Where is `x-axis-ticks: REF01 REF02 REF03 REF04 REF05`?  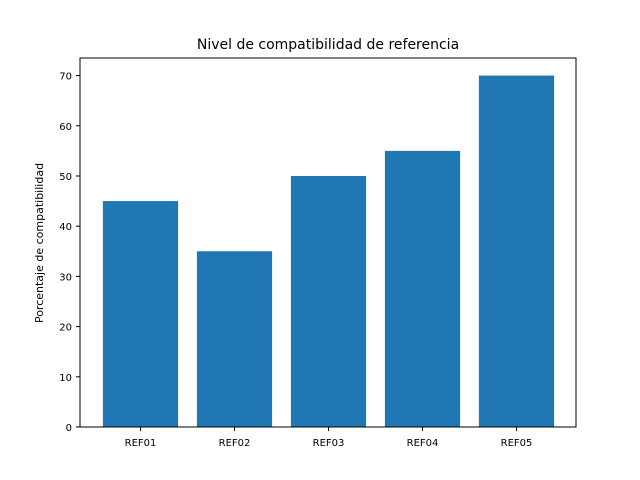
x-axis-ticks: REF01 REF02 REF03 REF04 REF05 is located at coordinates (329, 438).